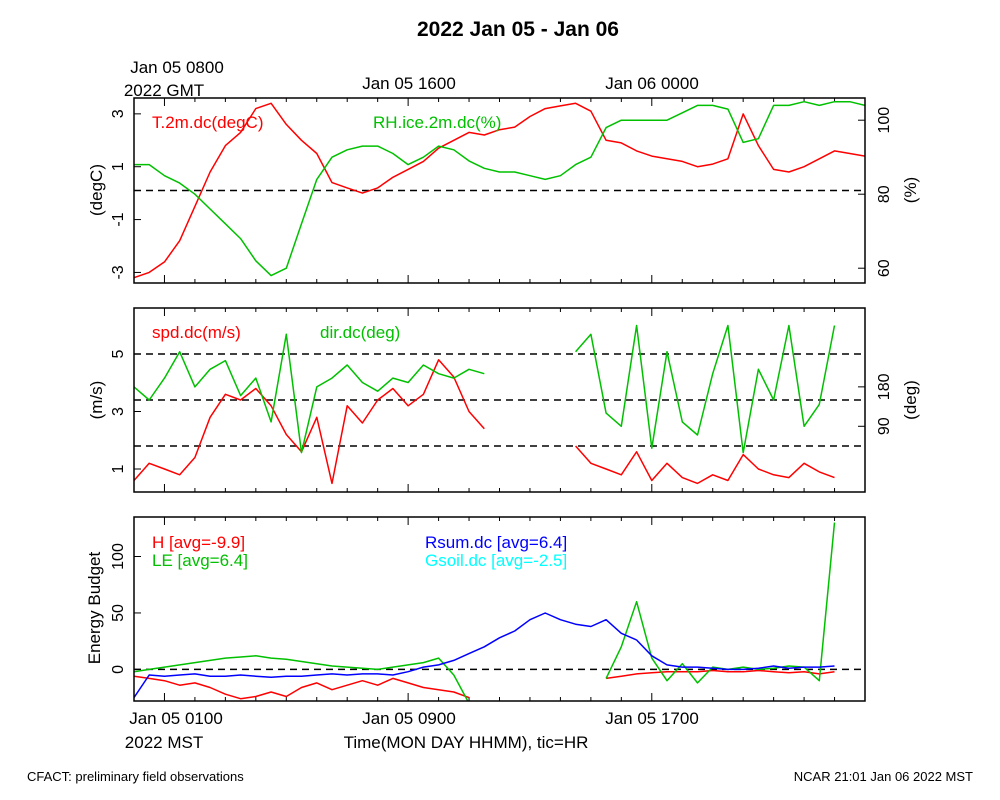 Image resolution: width=1000 pixels, height=800 pixels. I want to click on y-axis-label-left: Energy Budget, so click(94, 607).